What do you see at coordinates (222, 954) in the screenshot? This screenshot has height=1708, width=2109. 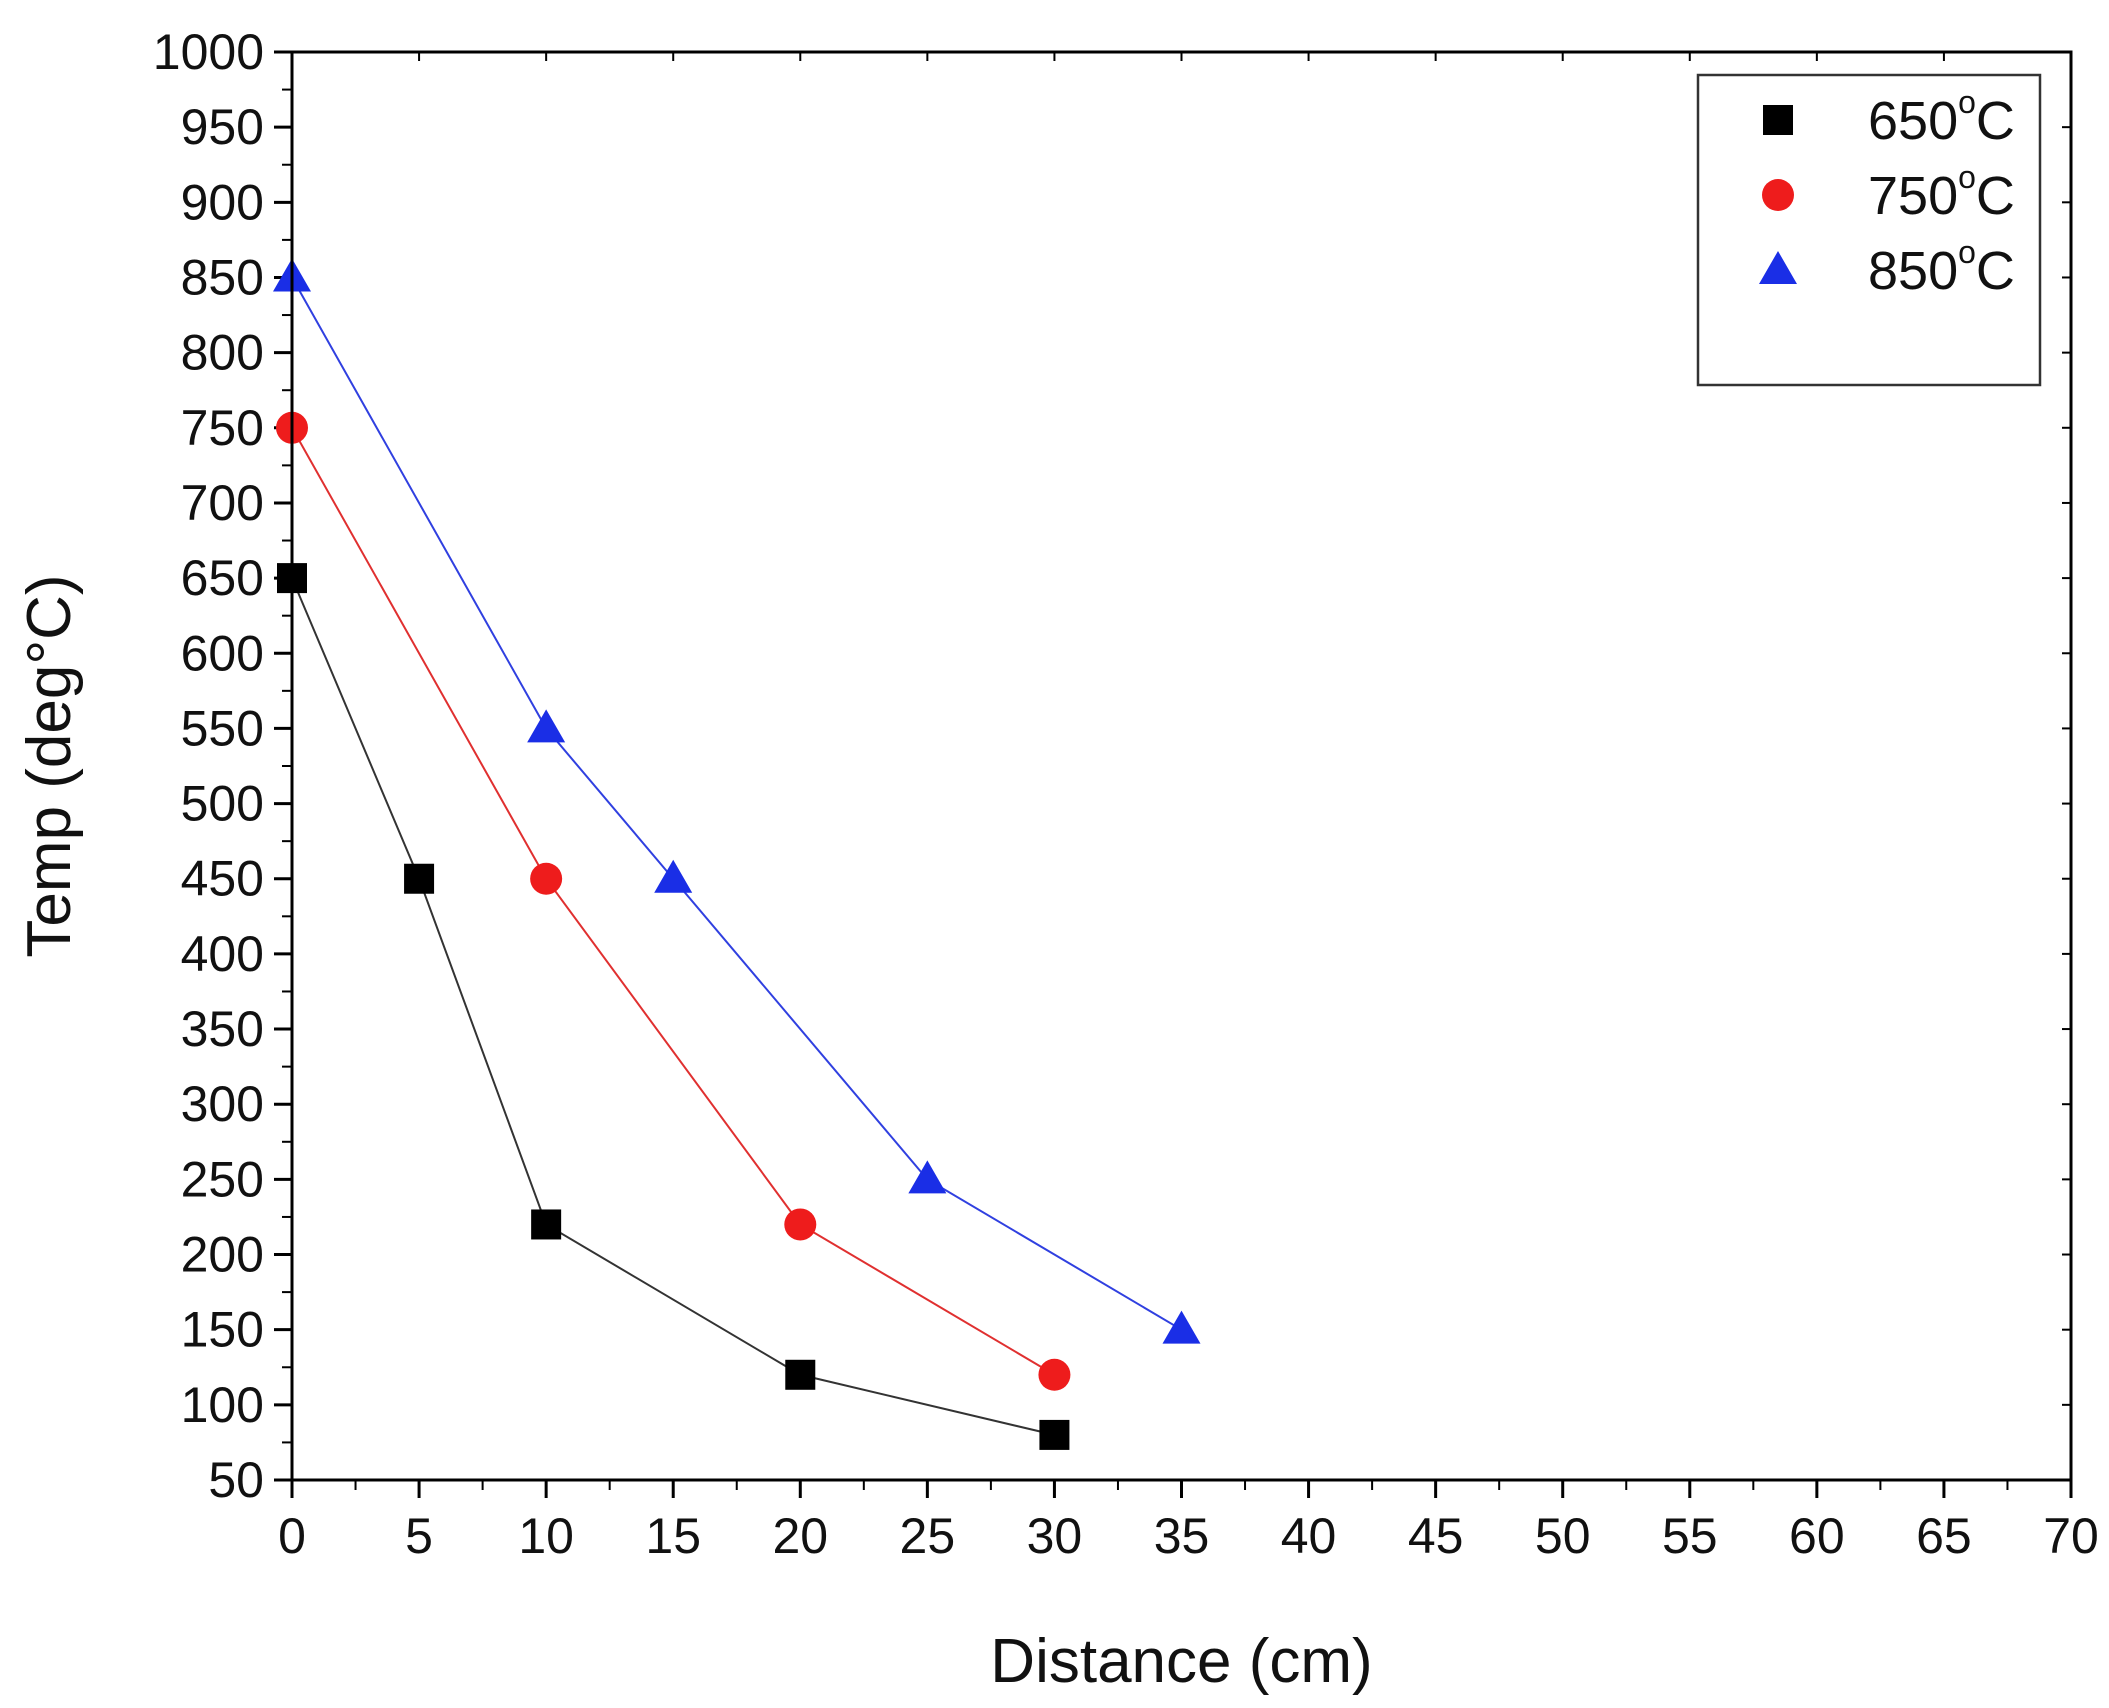 I see `y-tick-label: 400` at bounding box center [222, 954].